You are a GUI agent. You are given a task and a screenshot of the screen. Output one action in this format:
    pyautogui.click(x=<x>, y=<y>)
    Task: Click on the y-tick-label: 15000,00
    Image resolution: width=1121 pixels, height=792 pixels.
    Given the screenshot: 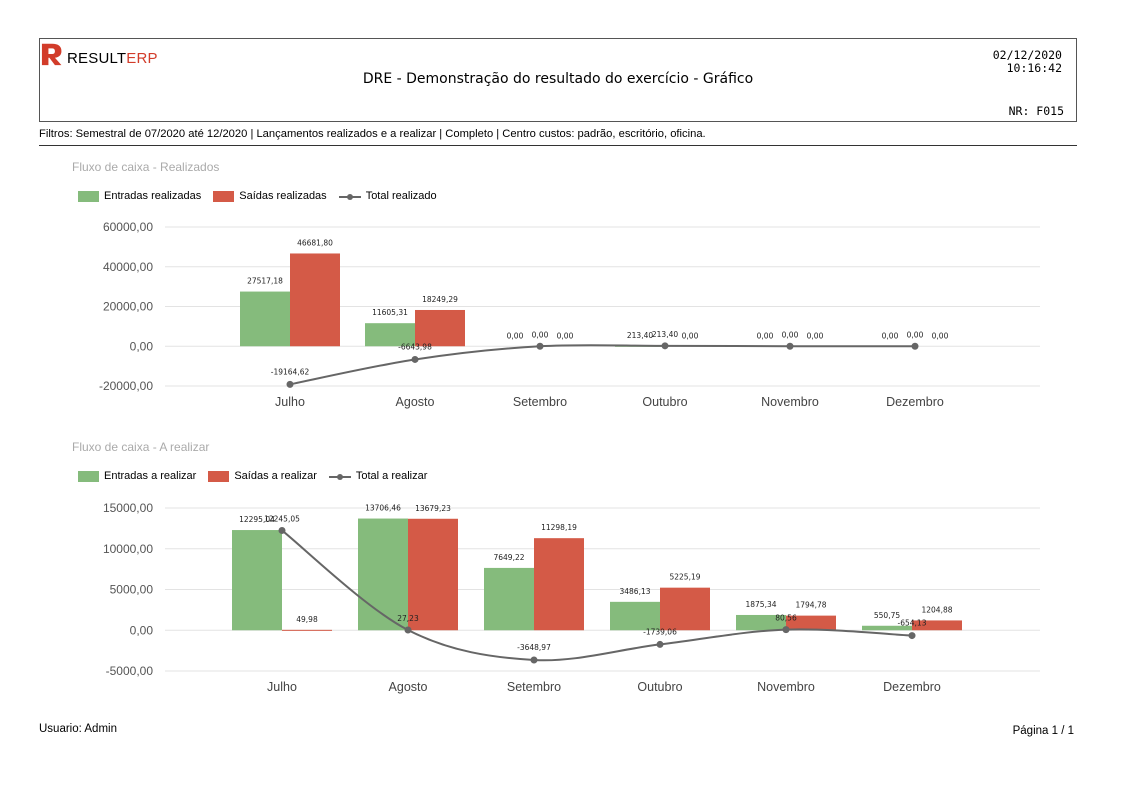 What is the action you would take?
    pyautogui.click(x=128, y=508)
    